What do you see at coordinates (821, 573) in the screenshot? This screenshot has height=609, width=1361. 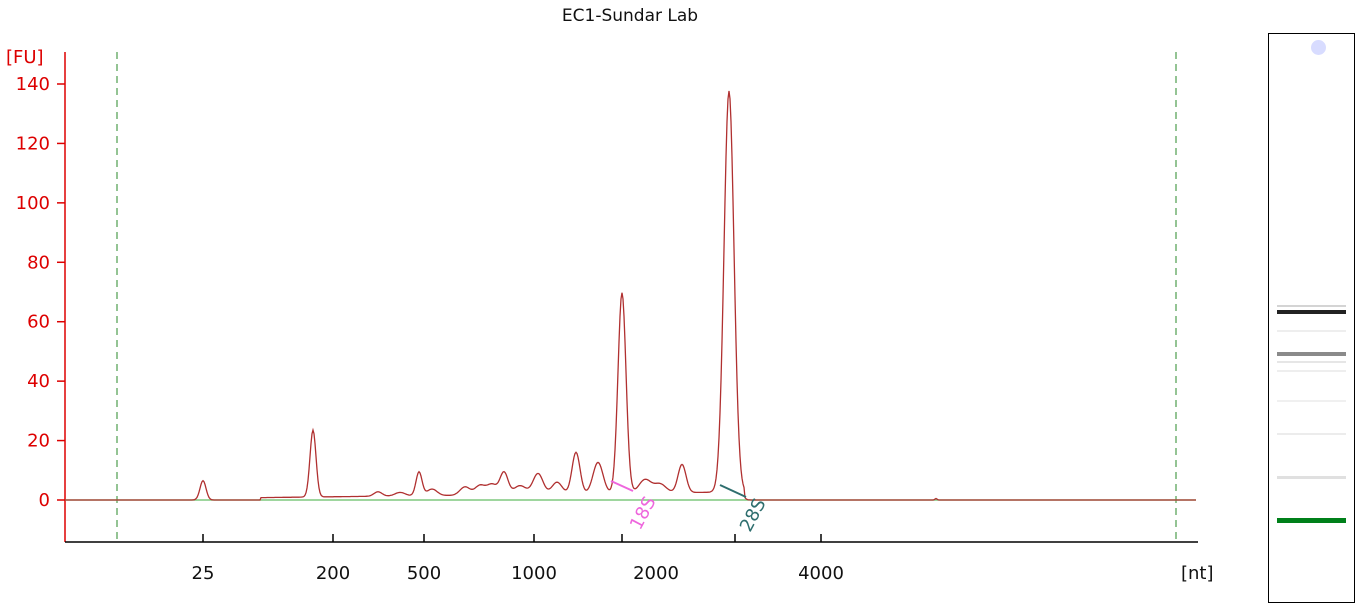 I see `x-tick-label: 4000` at bounding box center [821, 573].